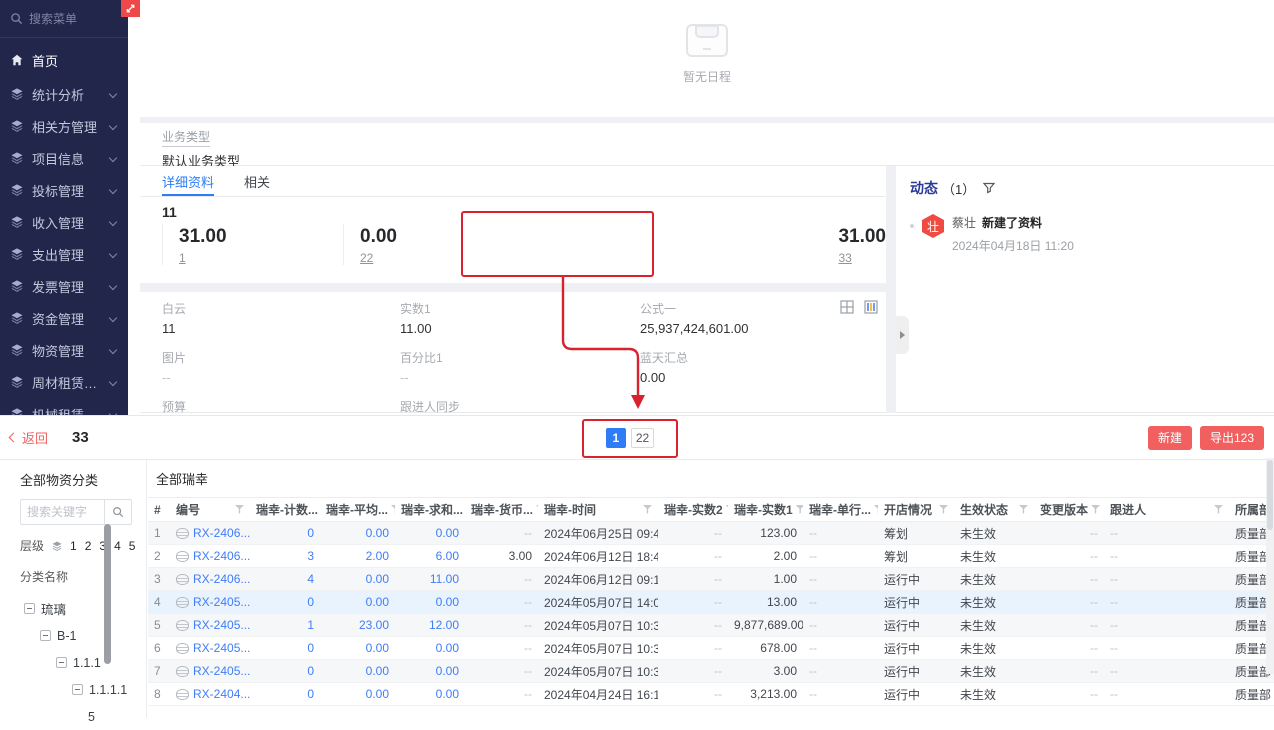 The image size is (1274, 730). I want to click on sidebar-item: 统计分析, so click(64, 94).